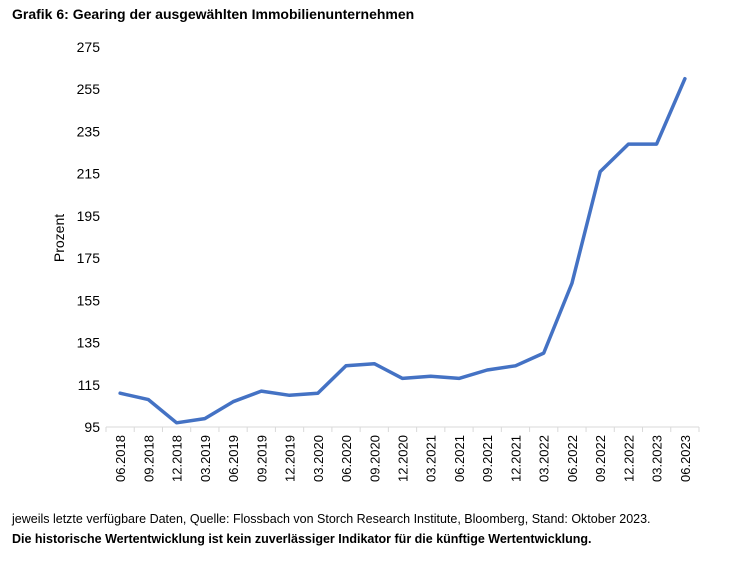 The width and height of the screenshot is (734, 574). I want to click on x-tick-label: 09.2019, so click(261, 458).